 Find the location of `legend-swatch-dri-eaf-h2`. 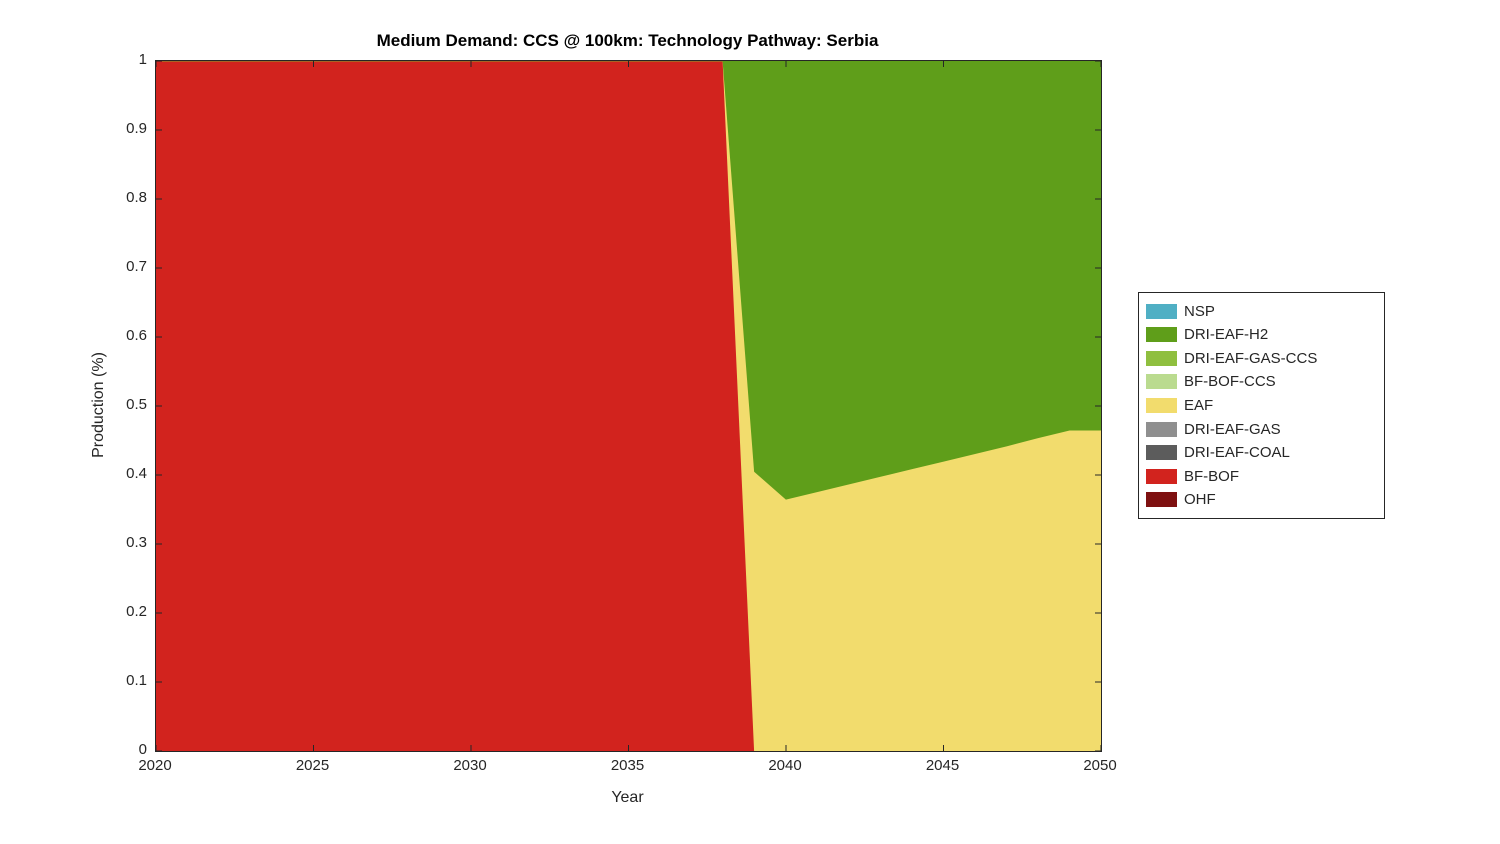

legend-swatch-dri-eaf-h2 is located at coordinates (1161, 335).